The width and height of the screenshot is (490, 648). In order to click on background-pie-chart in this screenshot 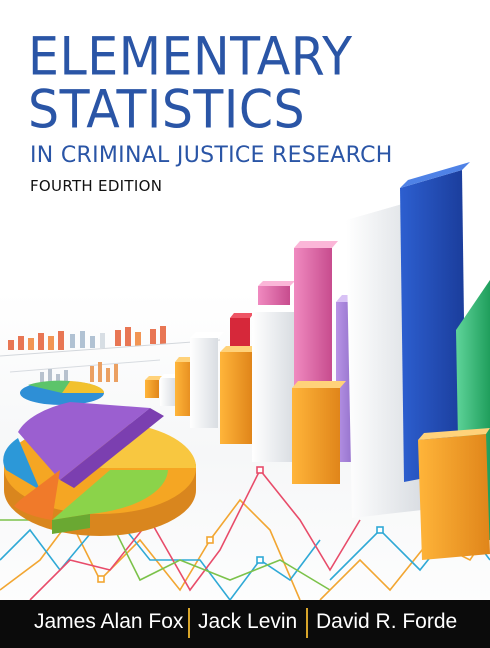, I will do `click(170, 365)`.